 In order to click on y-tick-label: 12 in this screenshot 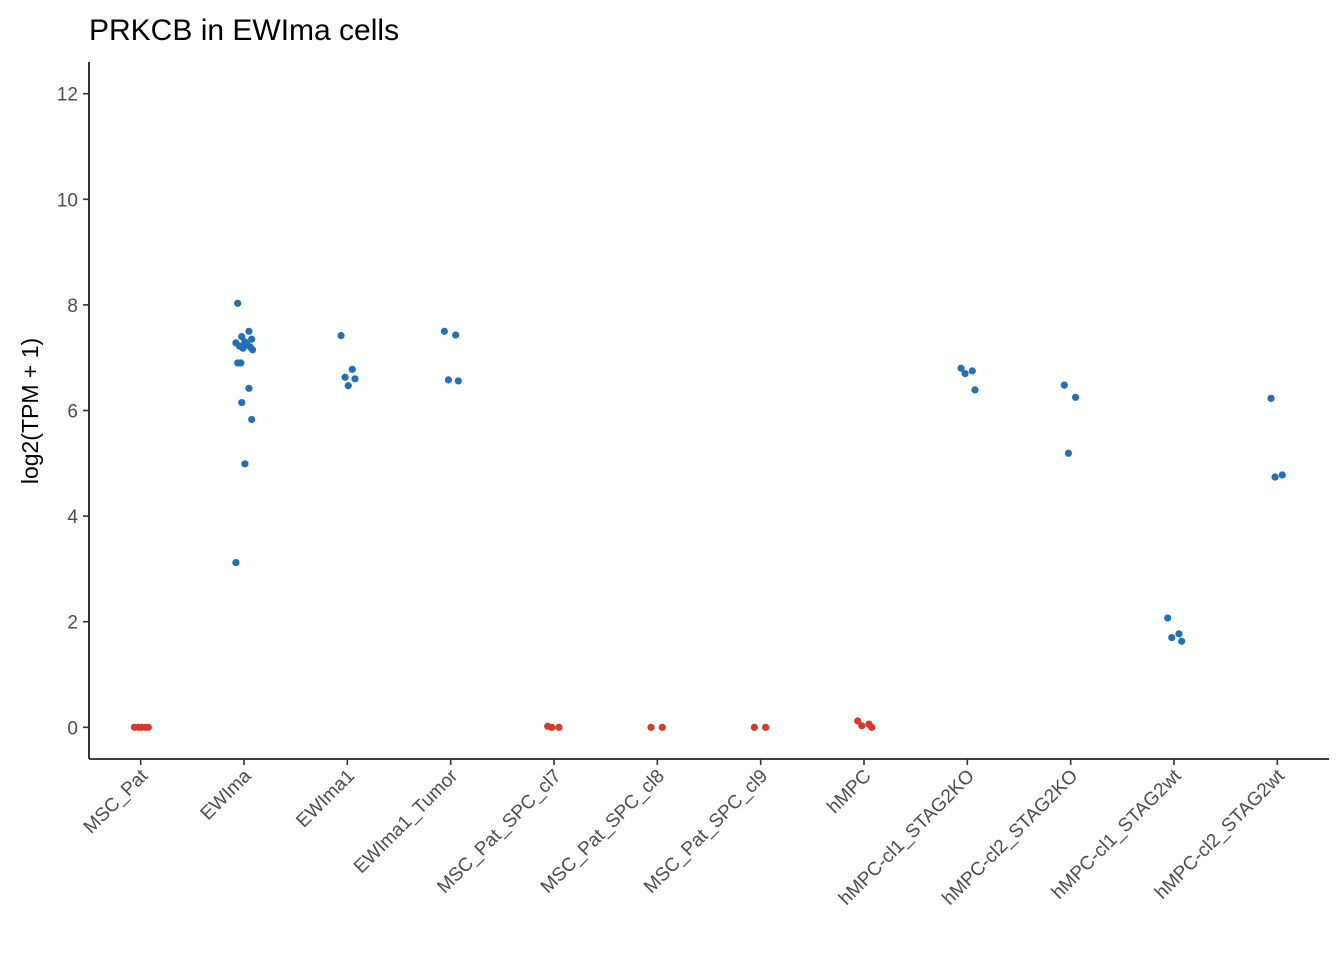, I will do `click(67, 95)`.